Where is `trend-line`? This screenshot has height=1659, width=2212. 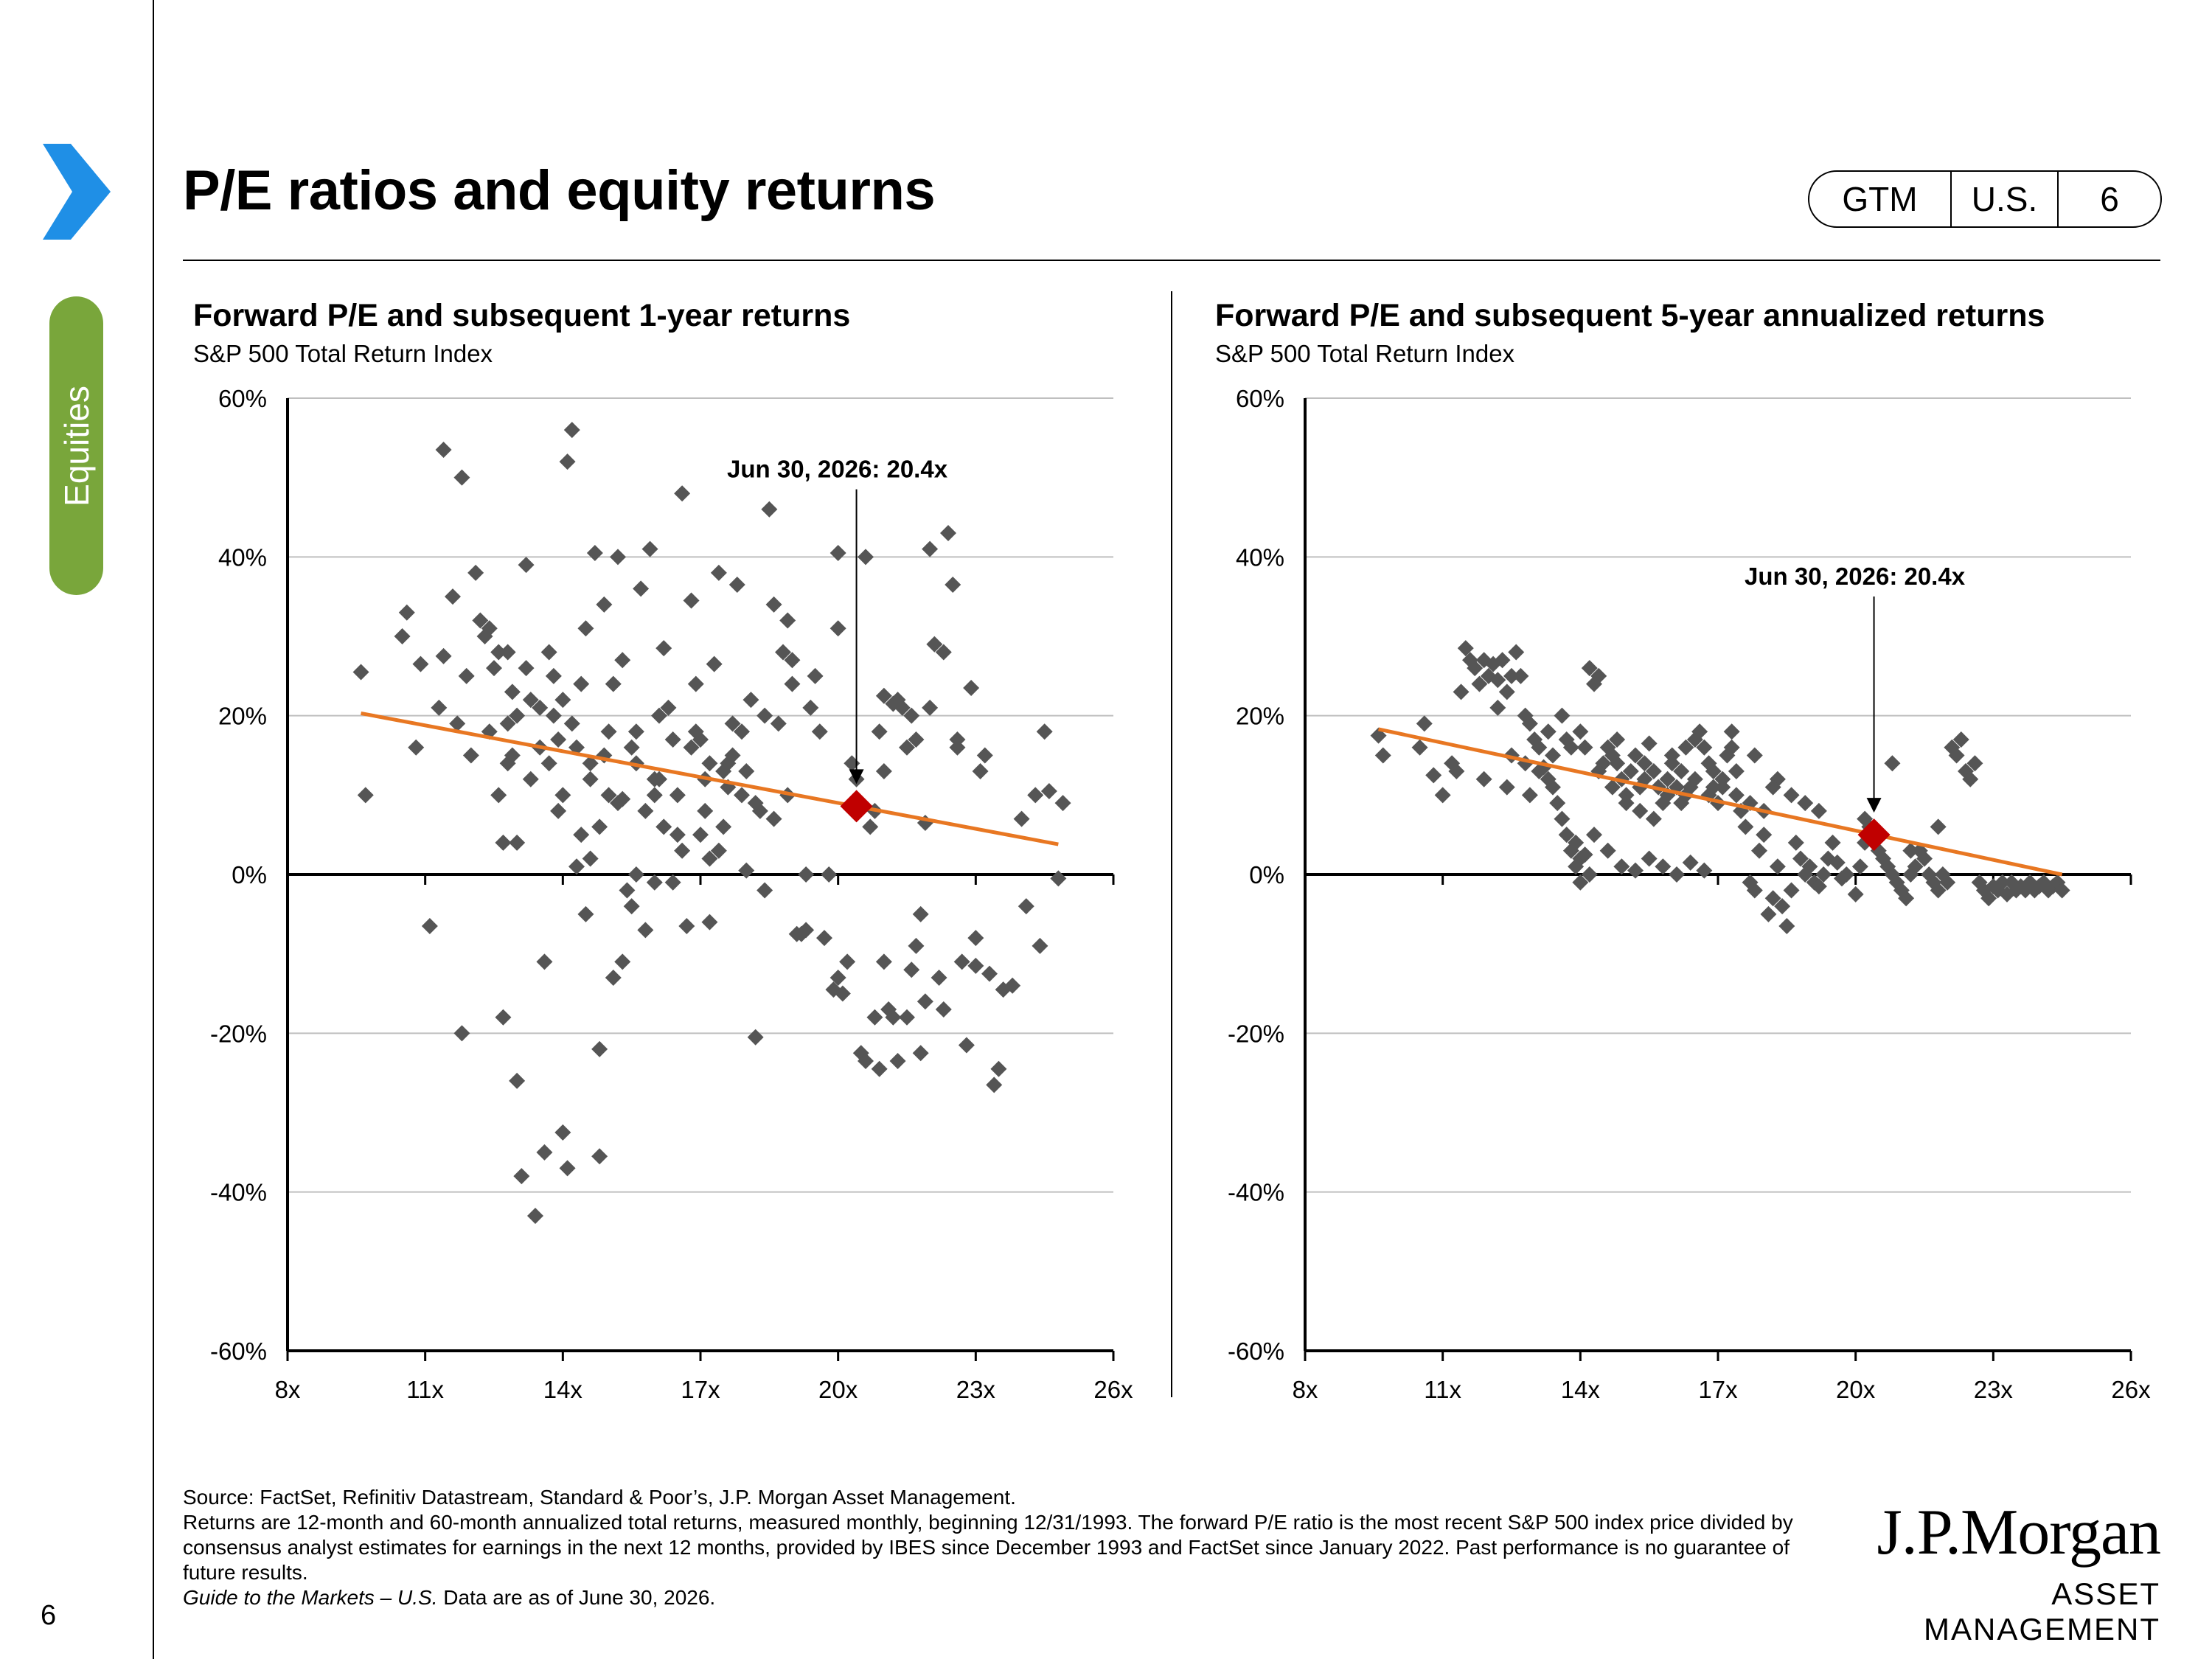
trend-line is located at coordinates (710, 778).